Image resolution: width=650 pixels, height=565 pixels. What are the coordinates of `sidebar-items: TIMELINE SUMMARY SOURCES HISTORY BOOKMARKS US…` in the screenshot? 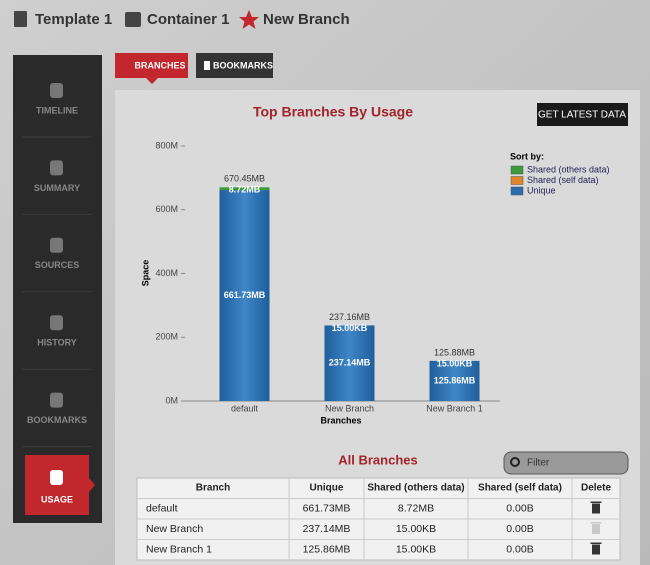 It's located at (58, 299).